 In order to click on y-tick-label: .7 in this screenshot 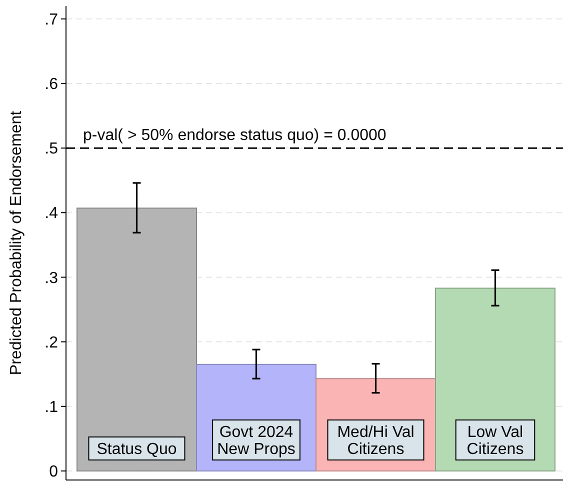, I will do `click(51, 20)`.